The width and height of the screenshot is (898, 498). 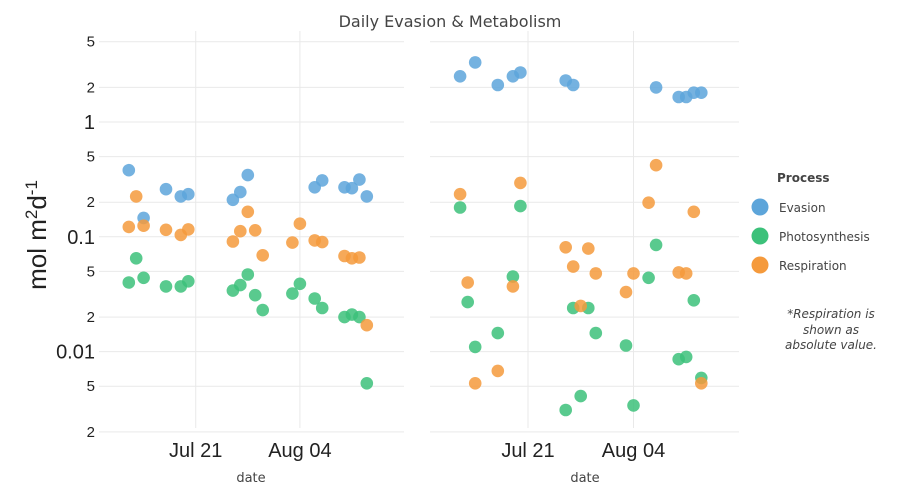 I want to click on y-tick-label: 2, so click(x=91, y=317).